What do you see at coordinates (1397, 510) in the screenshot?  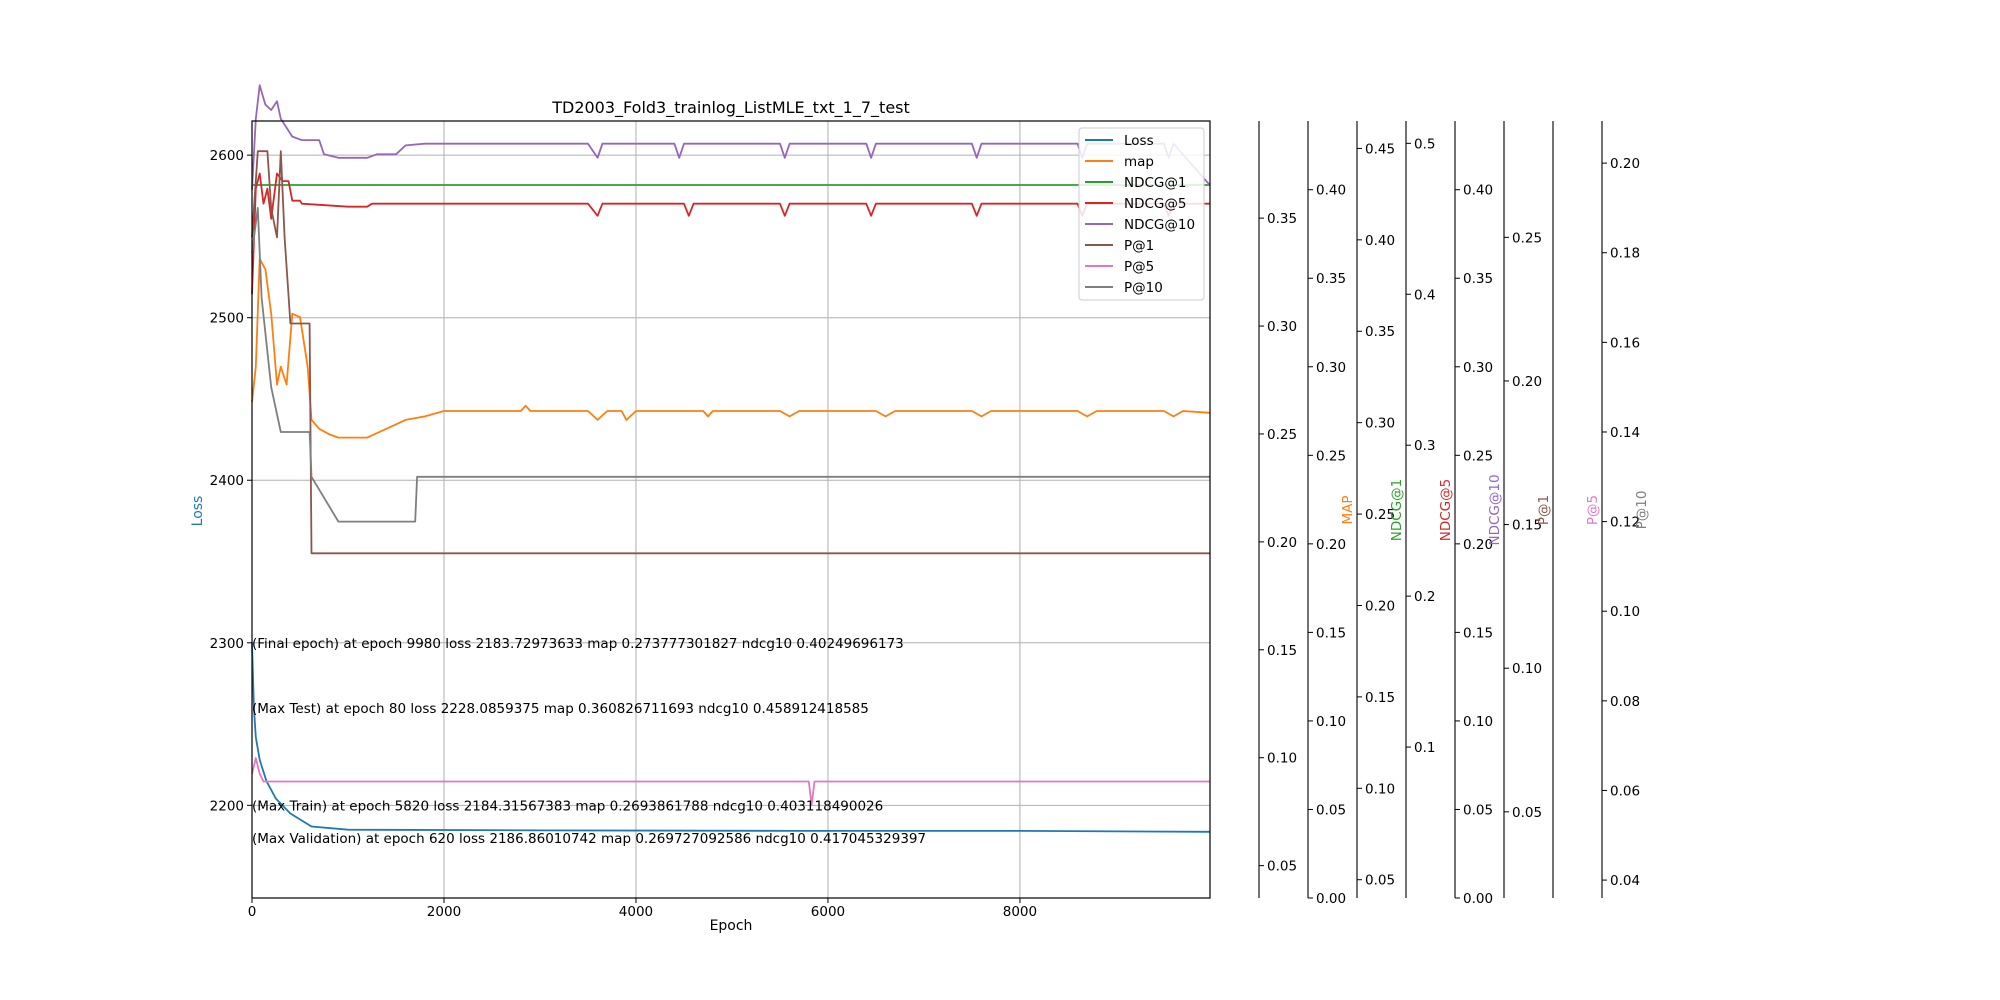 I see `extra-axis-label: NDCG@1` at bounding box center [1397, 510].